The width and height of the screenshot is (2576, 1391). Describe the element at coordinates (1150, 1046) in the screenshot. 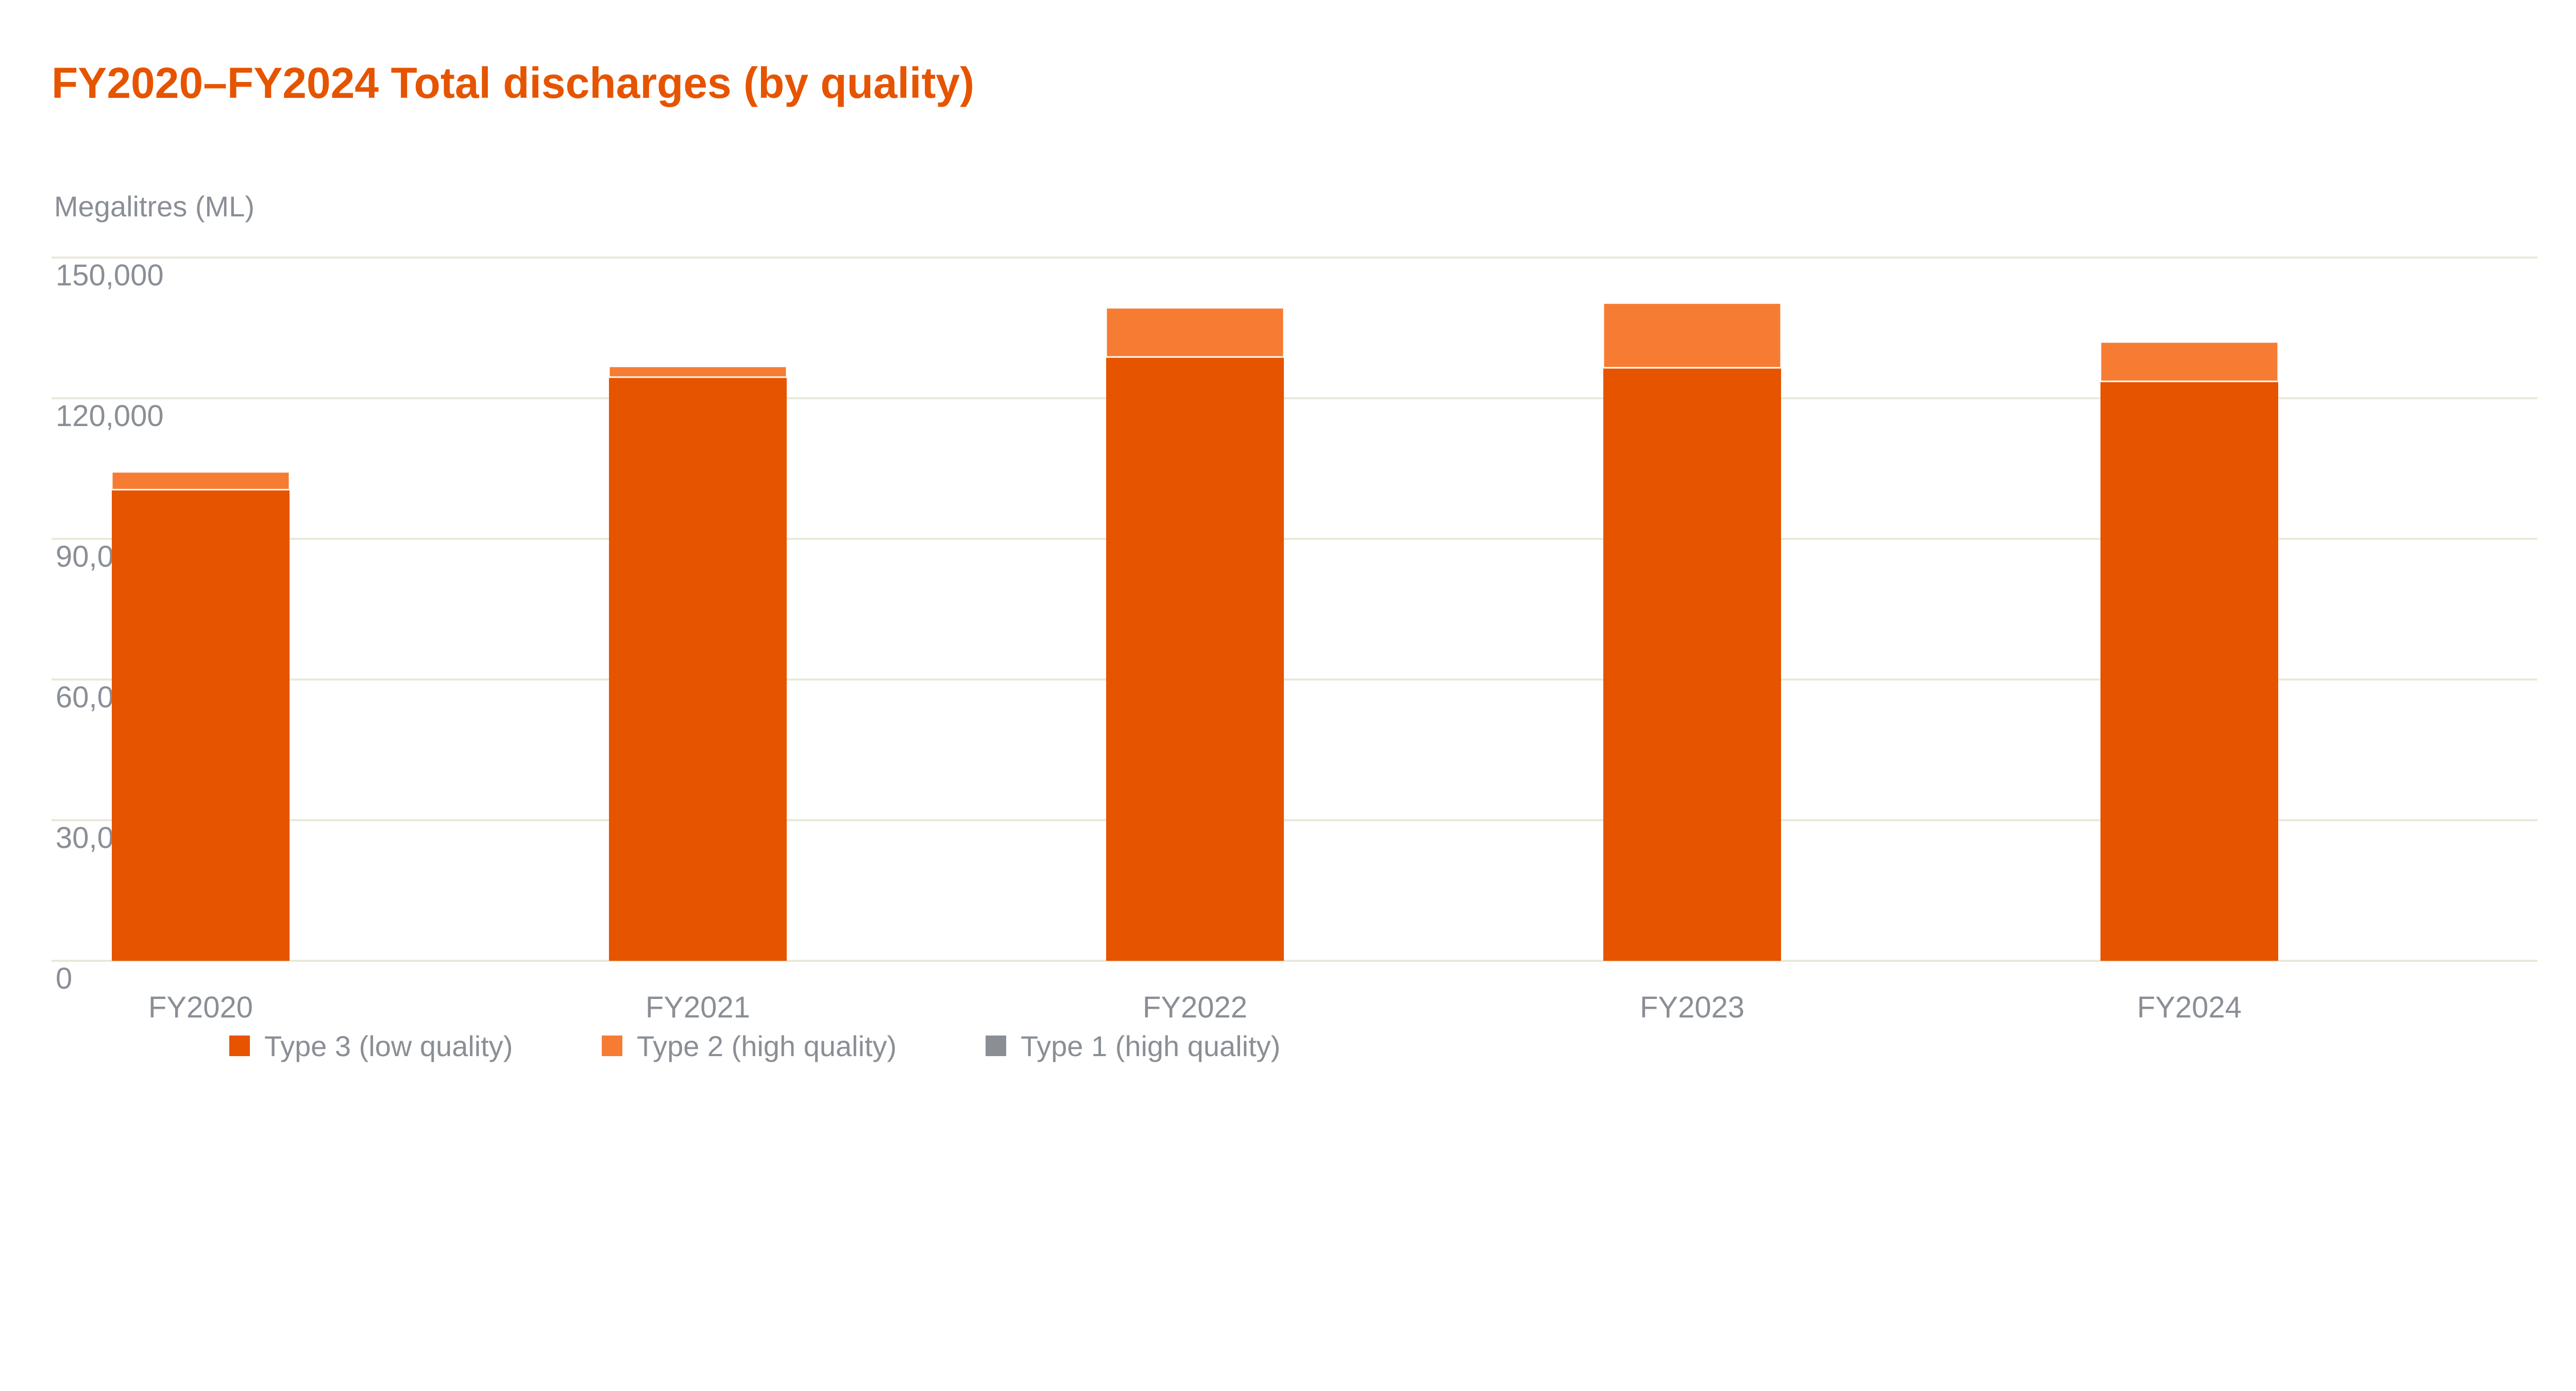

I see `legend-label: Type 1 (high quality)` at that location.